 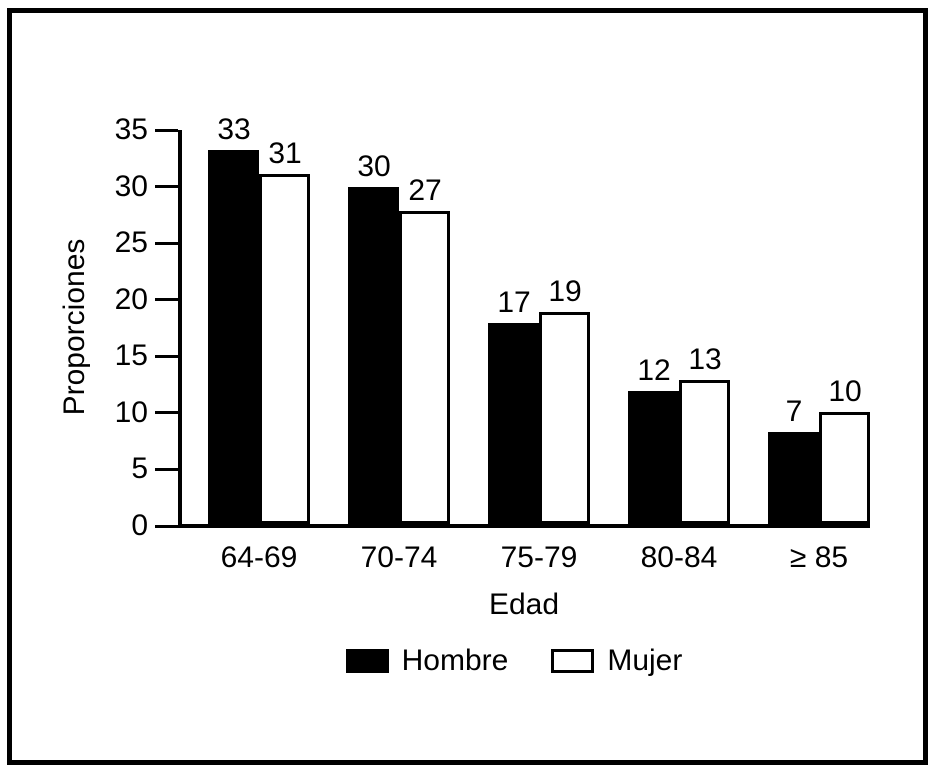 What do you see at coordinates (367, 661) in the screenshot?
I see `legend-swatch-hombre` at bounding box center [367, 661].